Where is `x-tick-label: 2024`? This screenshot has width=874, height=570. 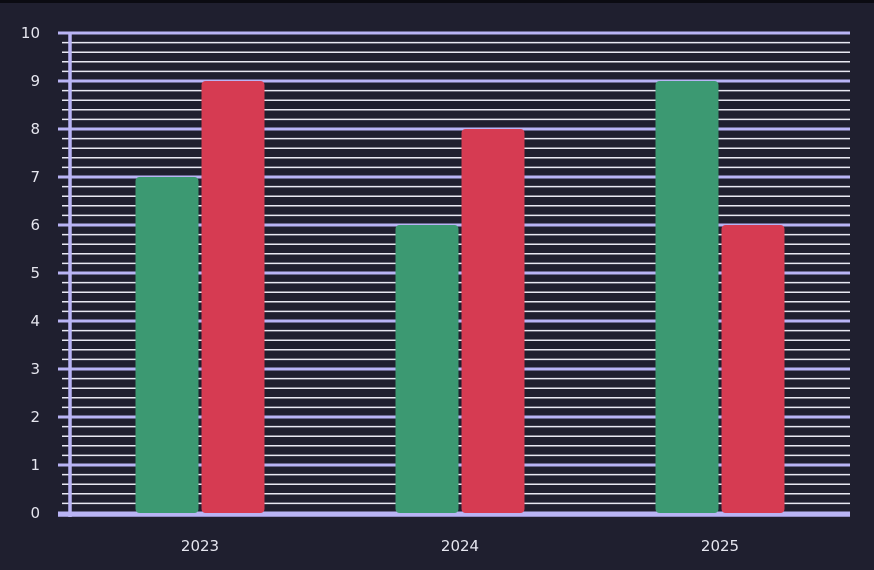 x-tick-label: 2024 is located at coordinates (460, 546).